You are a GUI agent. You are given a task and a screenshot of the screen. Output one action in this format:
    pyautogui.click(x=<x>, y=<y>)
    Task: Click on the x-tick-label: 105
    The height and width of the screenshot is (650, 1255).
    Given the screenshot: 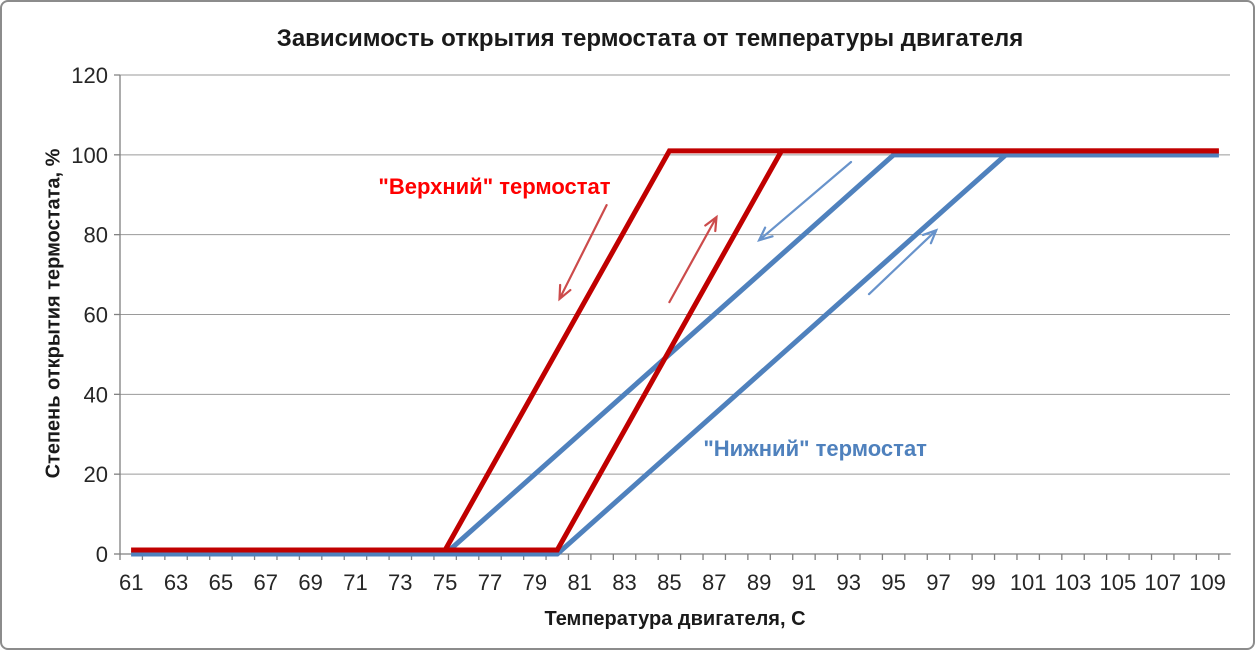 What is the action you would take?
    pyautogui.click(x=1118, y=582)
    